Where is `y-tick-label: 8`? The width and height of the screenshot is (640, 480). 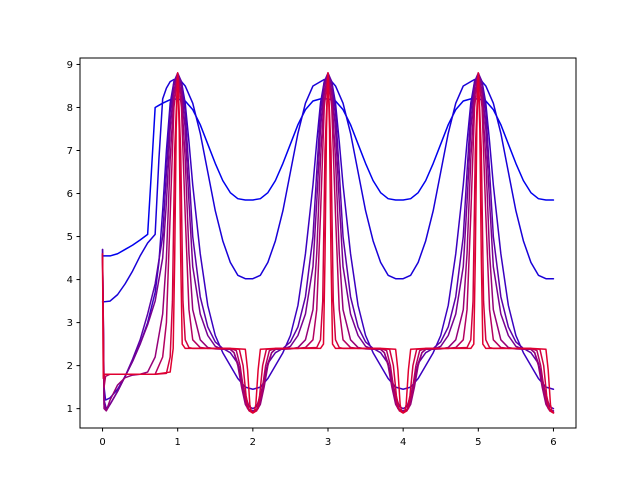
y-tick-label: 8 is located at coordinates (70, 108).